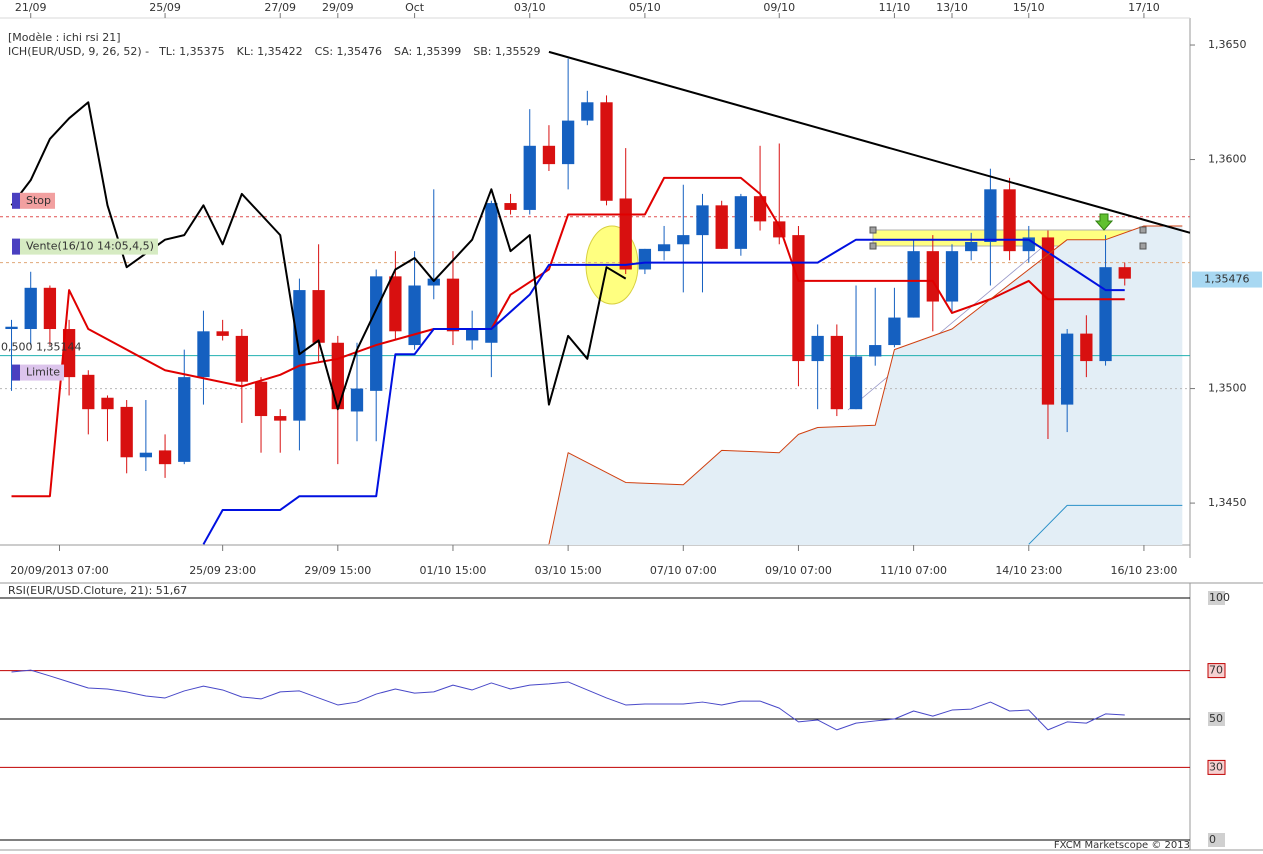  I want to click on legend-entry: SB: 1,35529, so click(506, 51).